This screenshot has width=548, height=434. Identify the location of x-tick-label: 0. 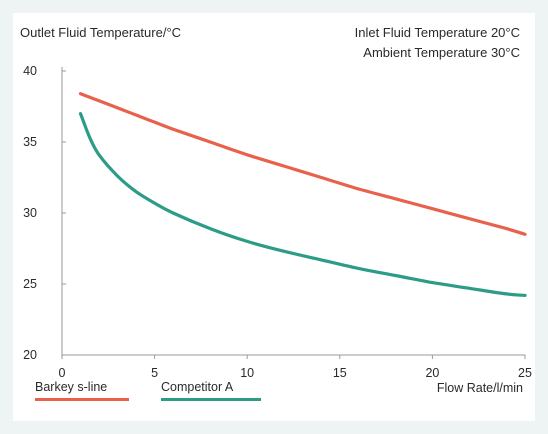
(62, 373).